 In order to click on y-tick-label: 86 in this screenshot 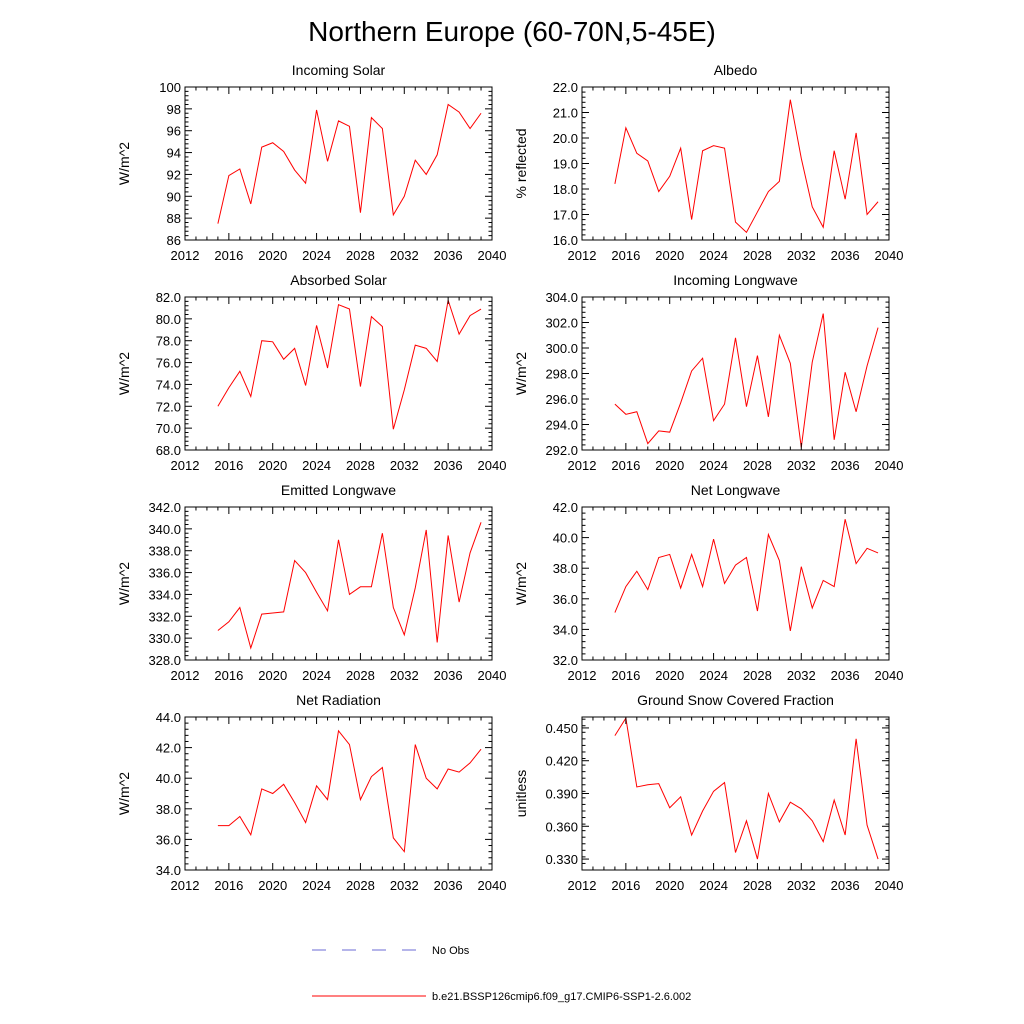, I will do `click(174, 240)`.